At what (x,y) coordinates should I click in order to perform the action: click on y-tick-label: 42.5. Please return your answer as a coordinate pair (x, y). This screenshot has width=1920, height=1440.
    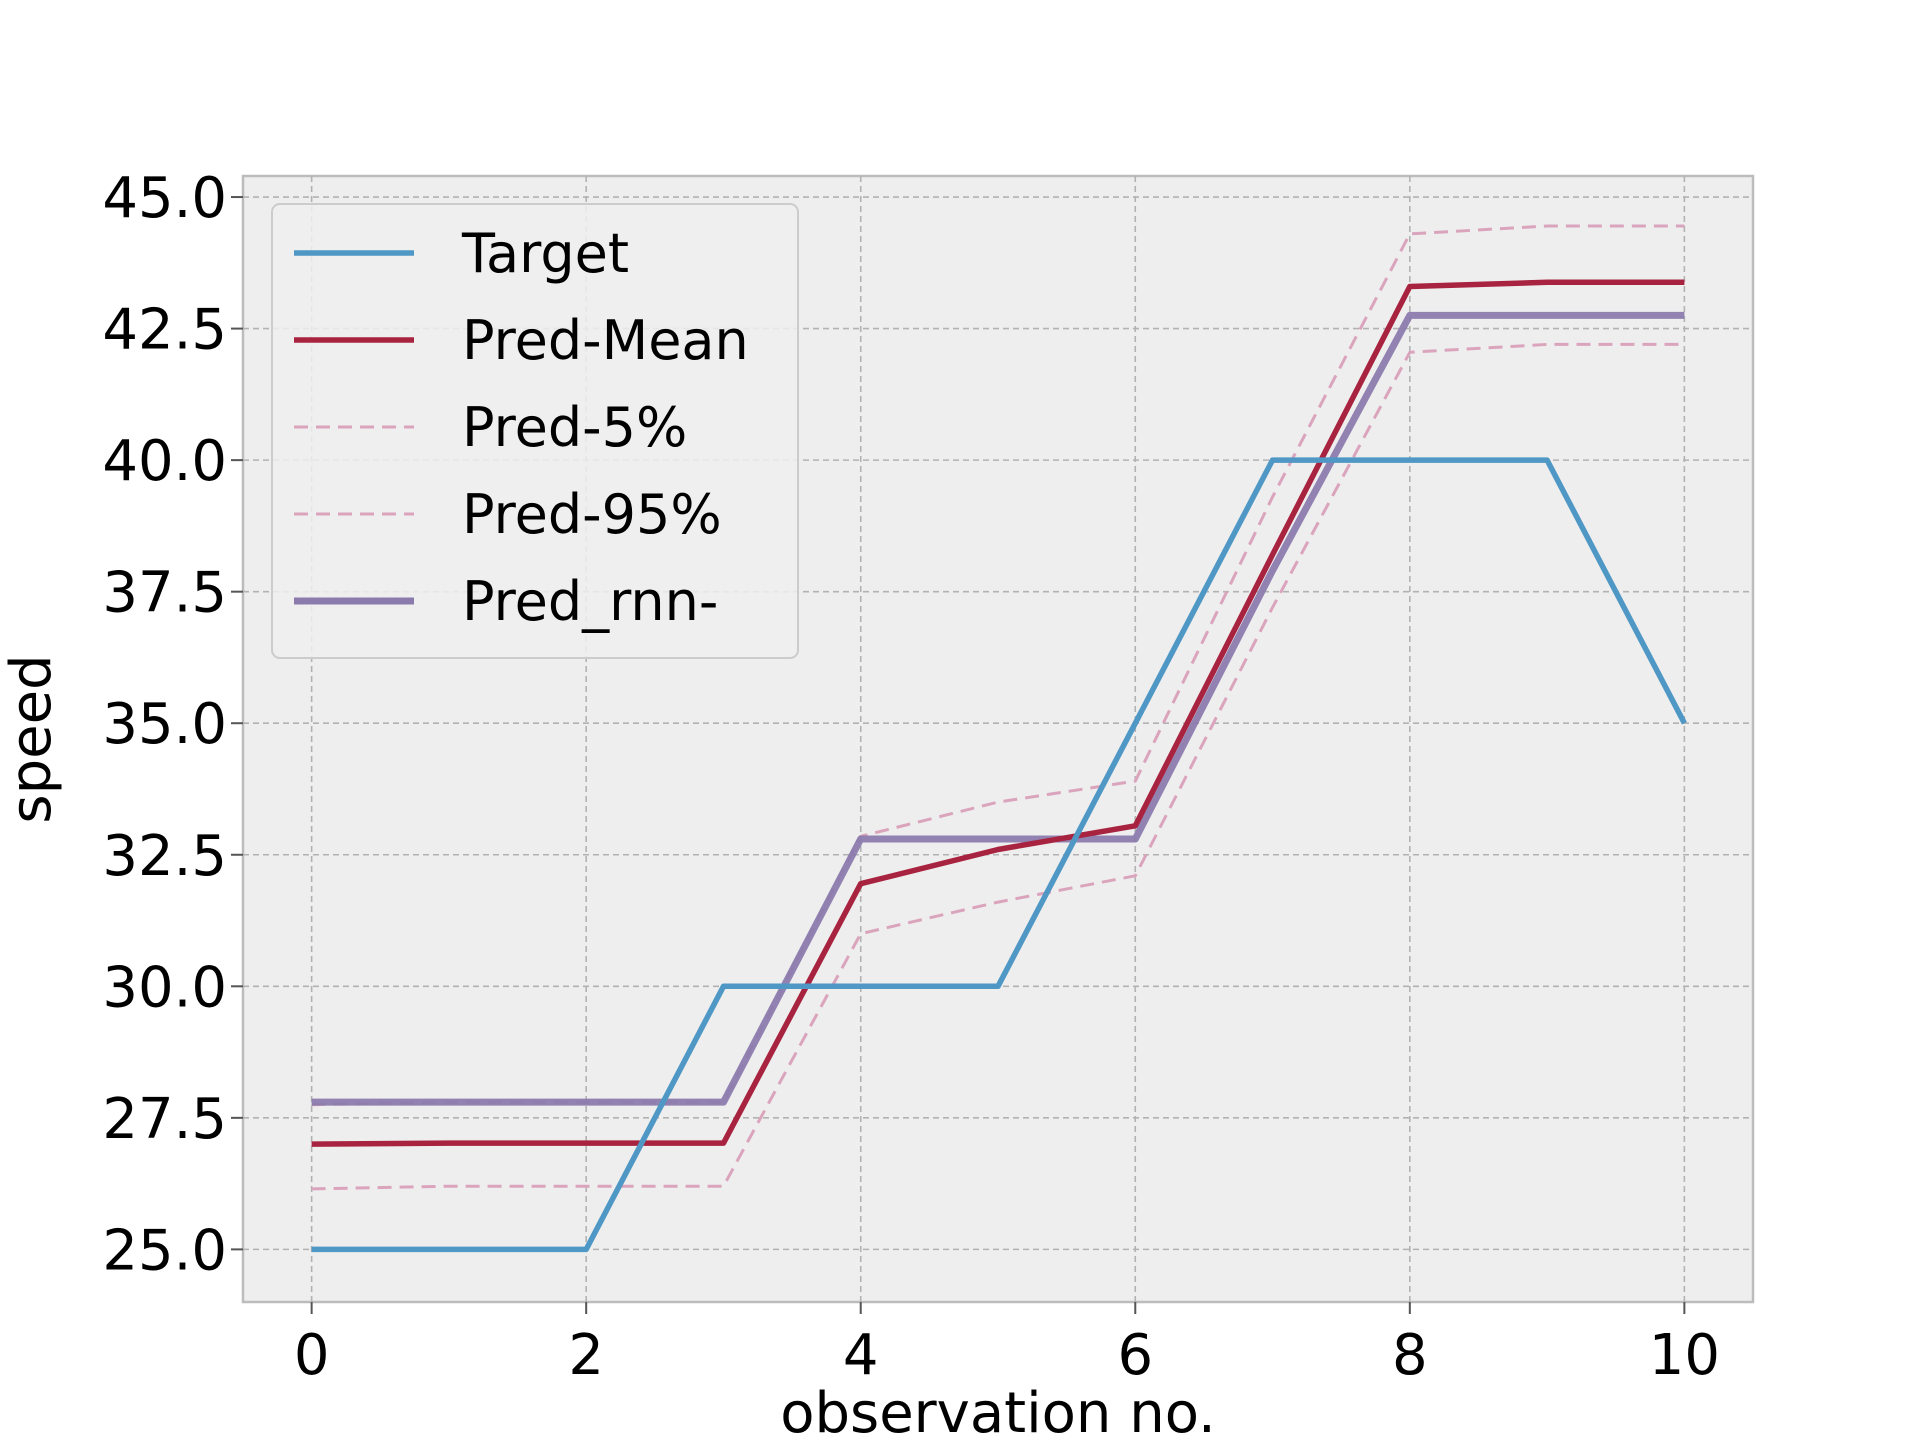
    Looking at the image, I should click on (164, 330).